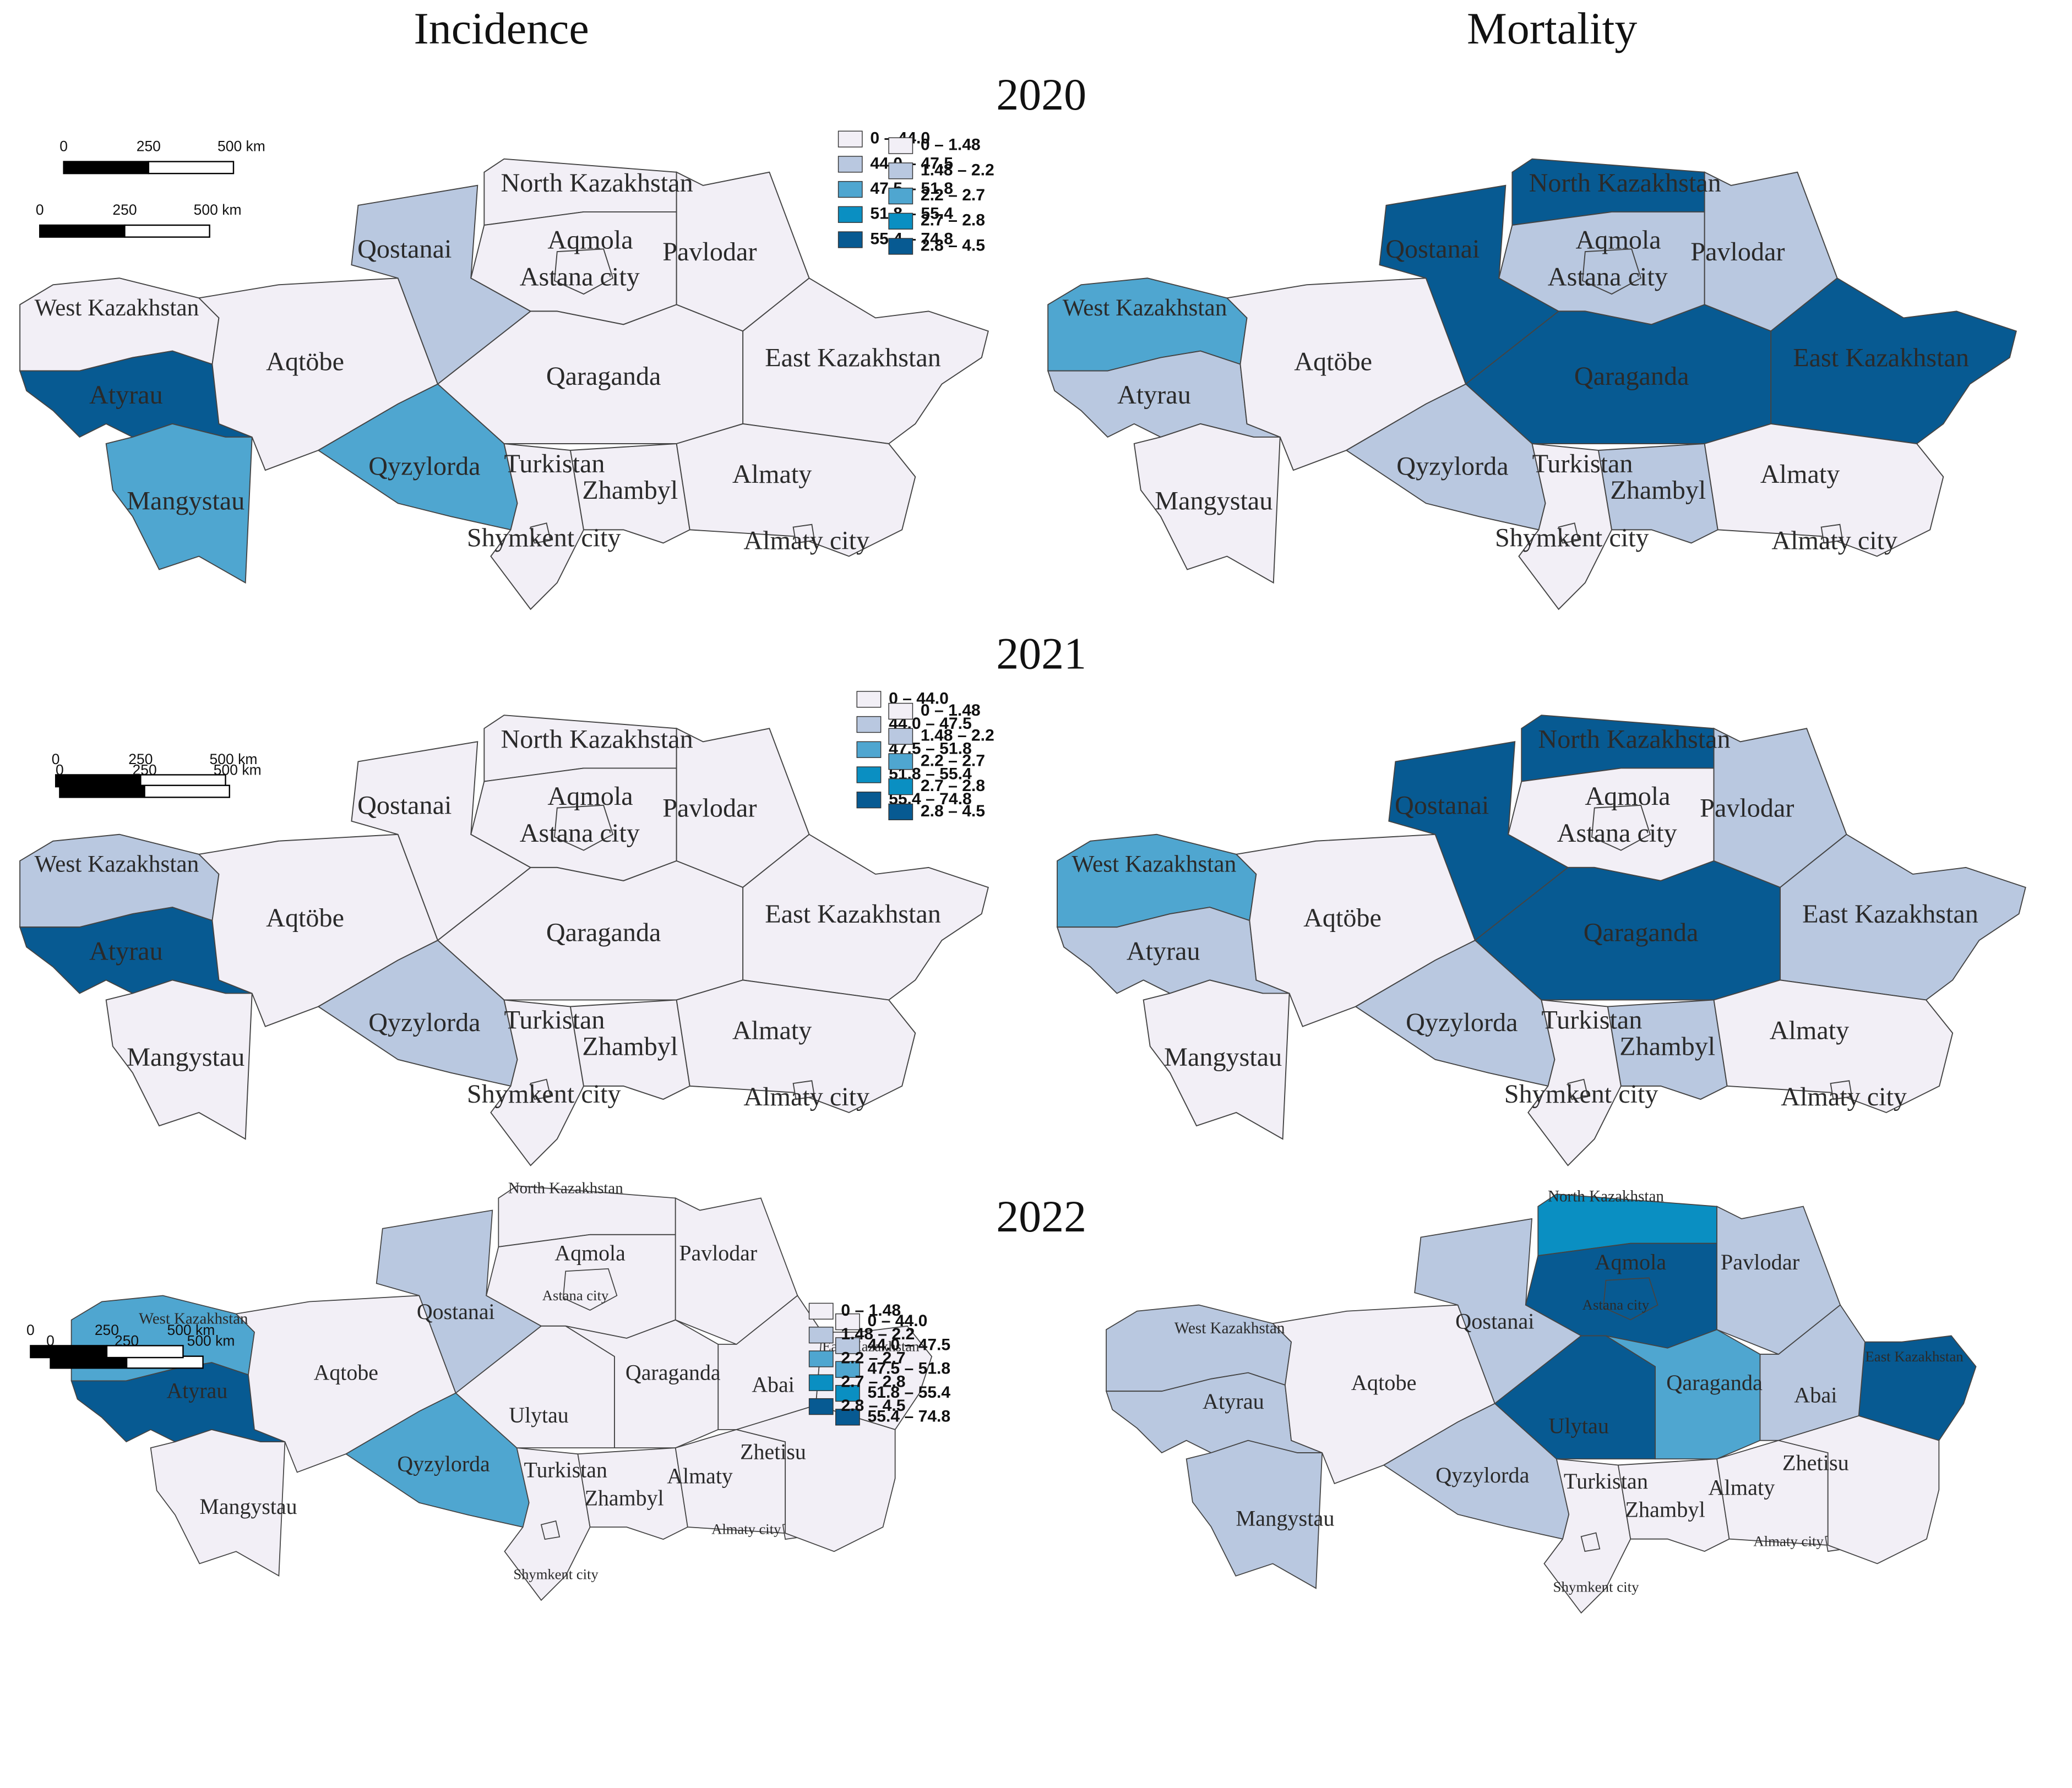 This screenshot has width=2072, height=1788. I want to click on region-label: East Kazakhstan, so click(853, 914).